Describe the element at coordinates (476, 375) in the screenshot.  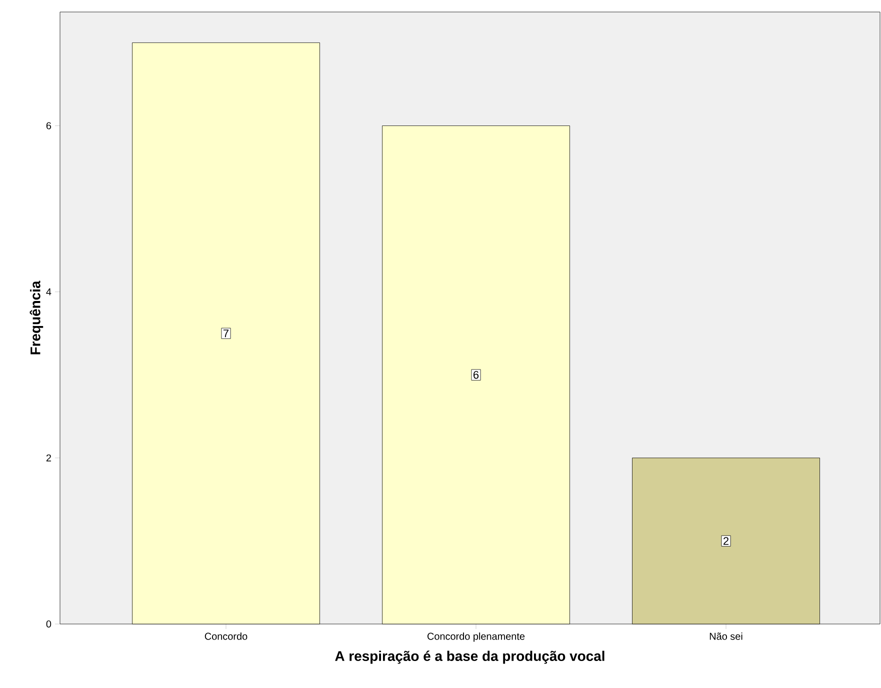
I see `data-label: 6` at that location.